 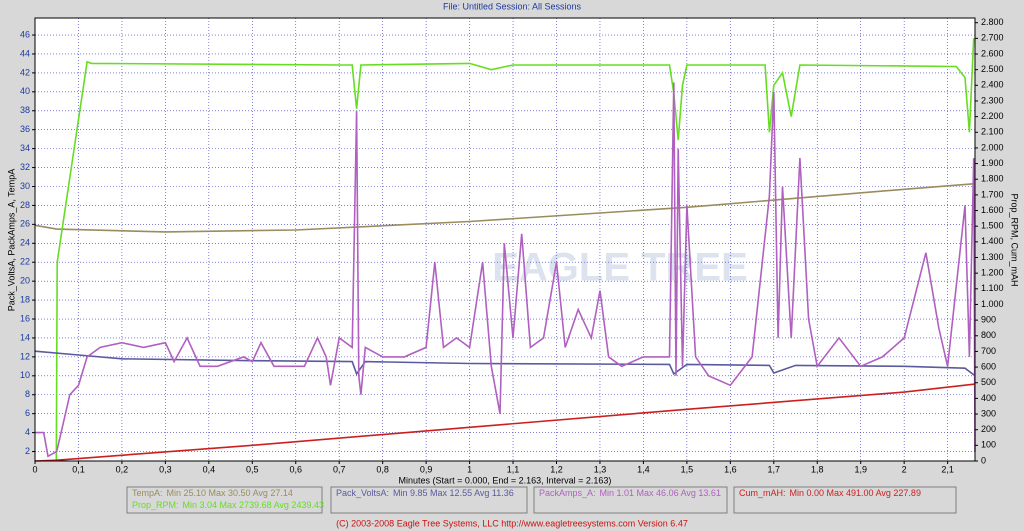 I want to click on y2-tick-label: 1.000, so click(x=992, y=304).